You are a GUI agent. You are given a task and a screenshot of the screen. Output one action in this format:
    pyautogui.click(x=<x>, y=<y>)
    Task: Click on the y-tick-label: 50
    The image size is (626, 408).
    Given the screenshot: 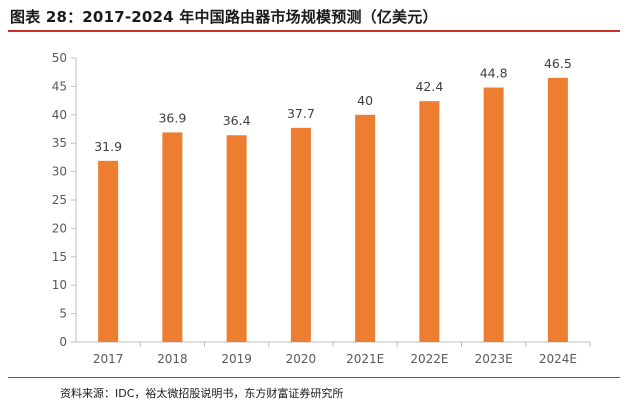 What is the action you would take?
    pyautogui.click(x=59, y=58)
    